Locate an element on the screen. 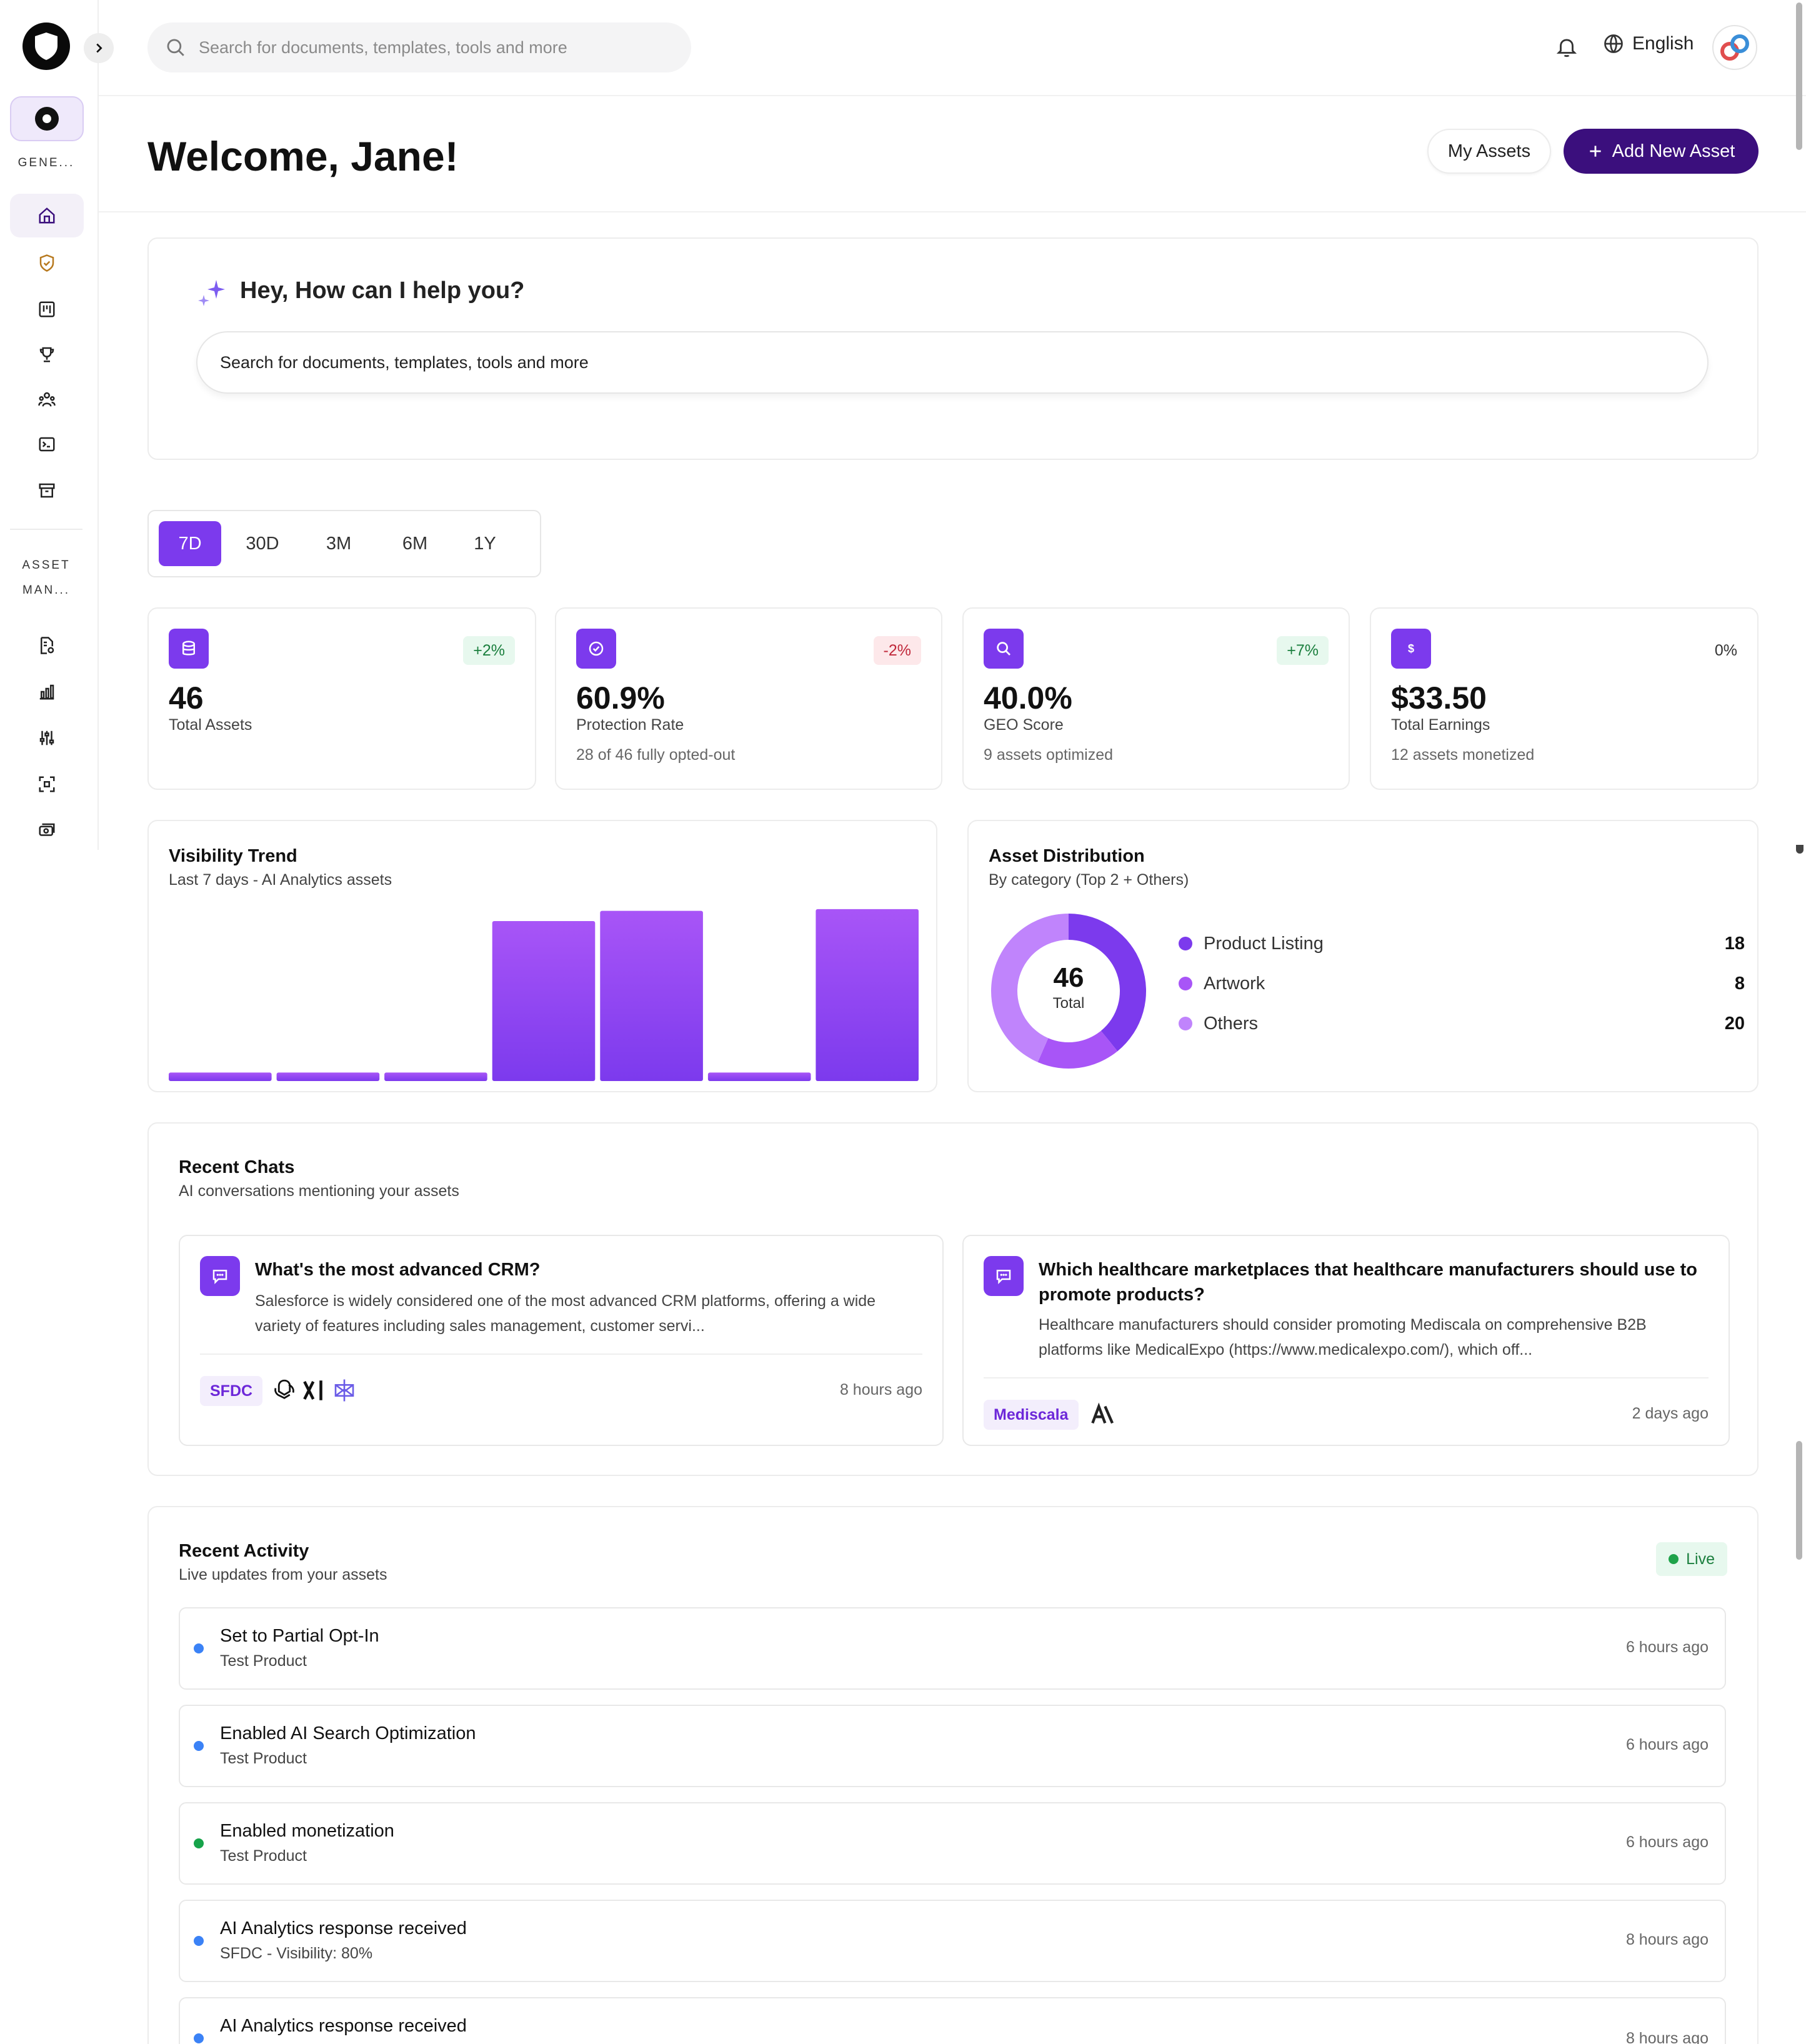  user-avatar is located at coordinates (1734, 47).